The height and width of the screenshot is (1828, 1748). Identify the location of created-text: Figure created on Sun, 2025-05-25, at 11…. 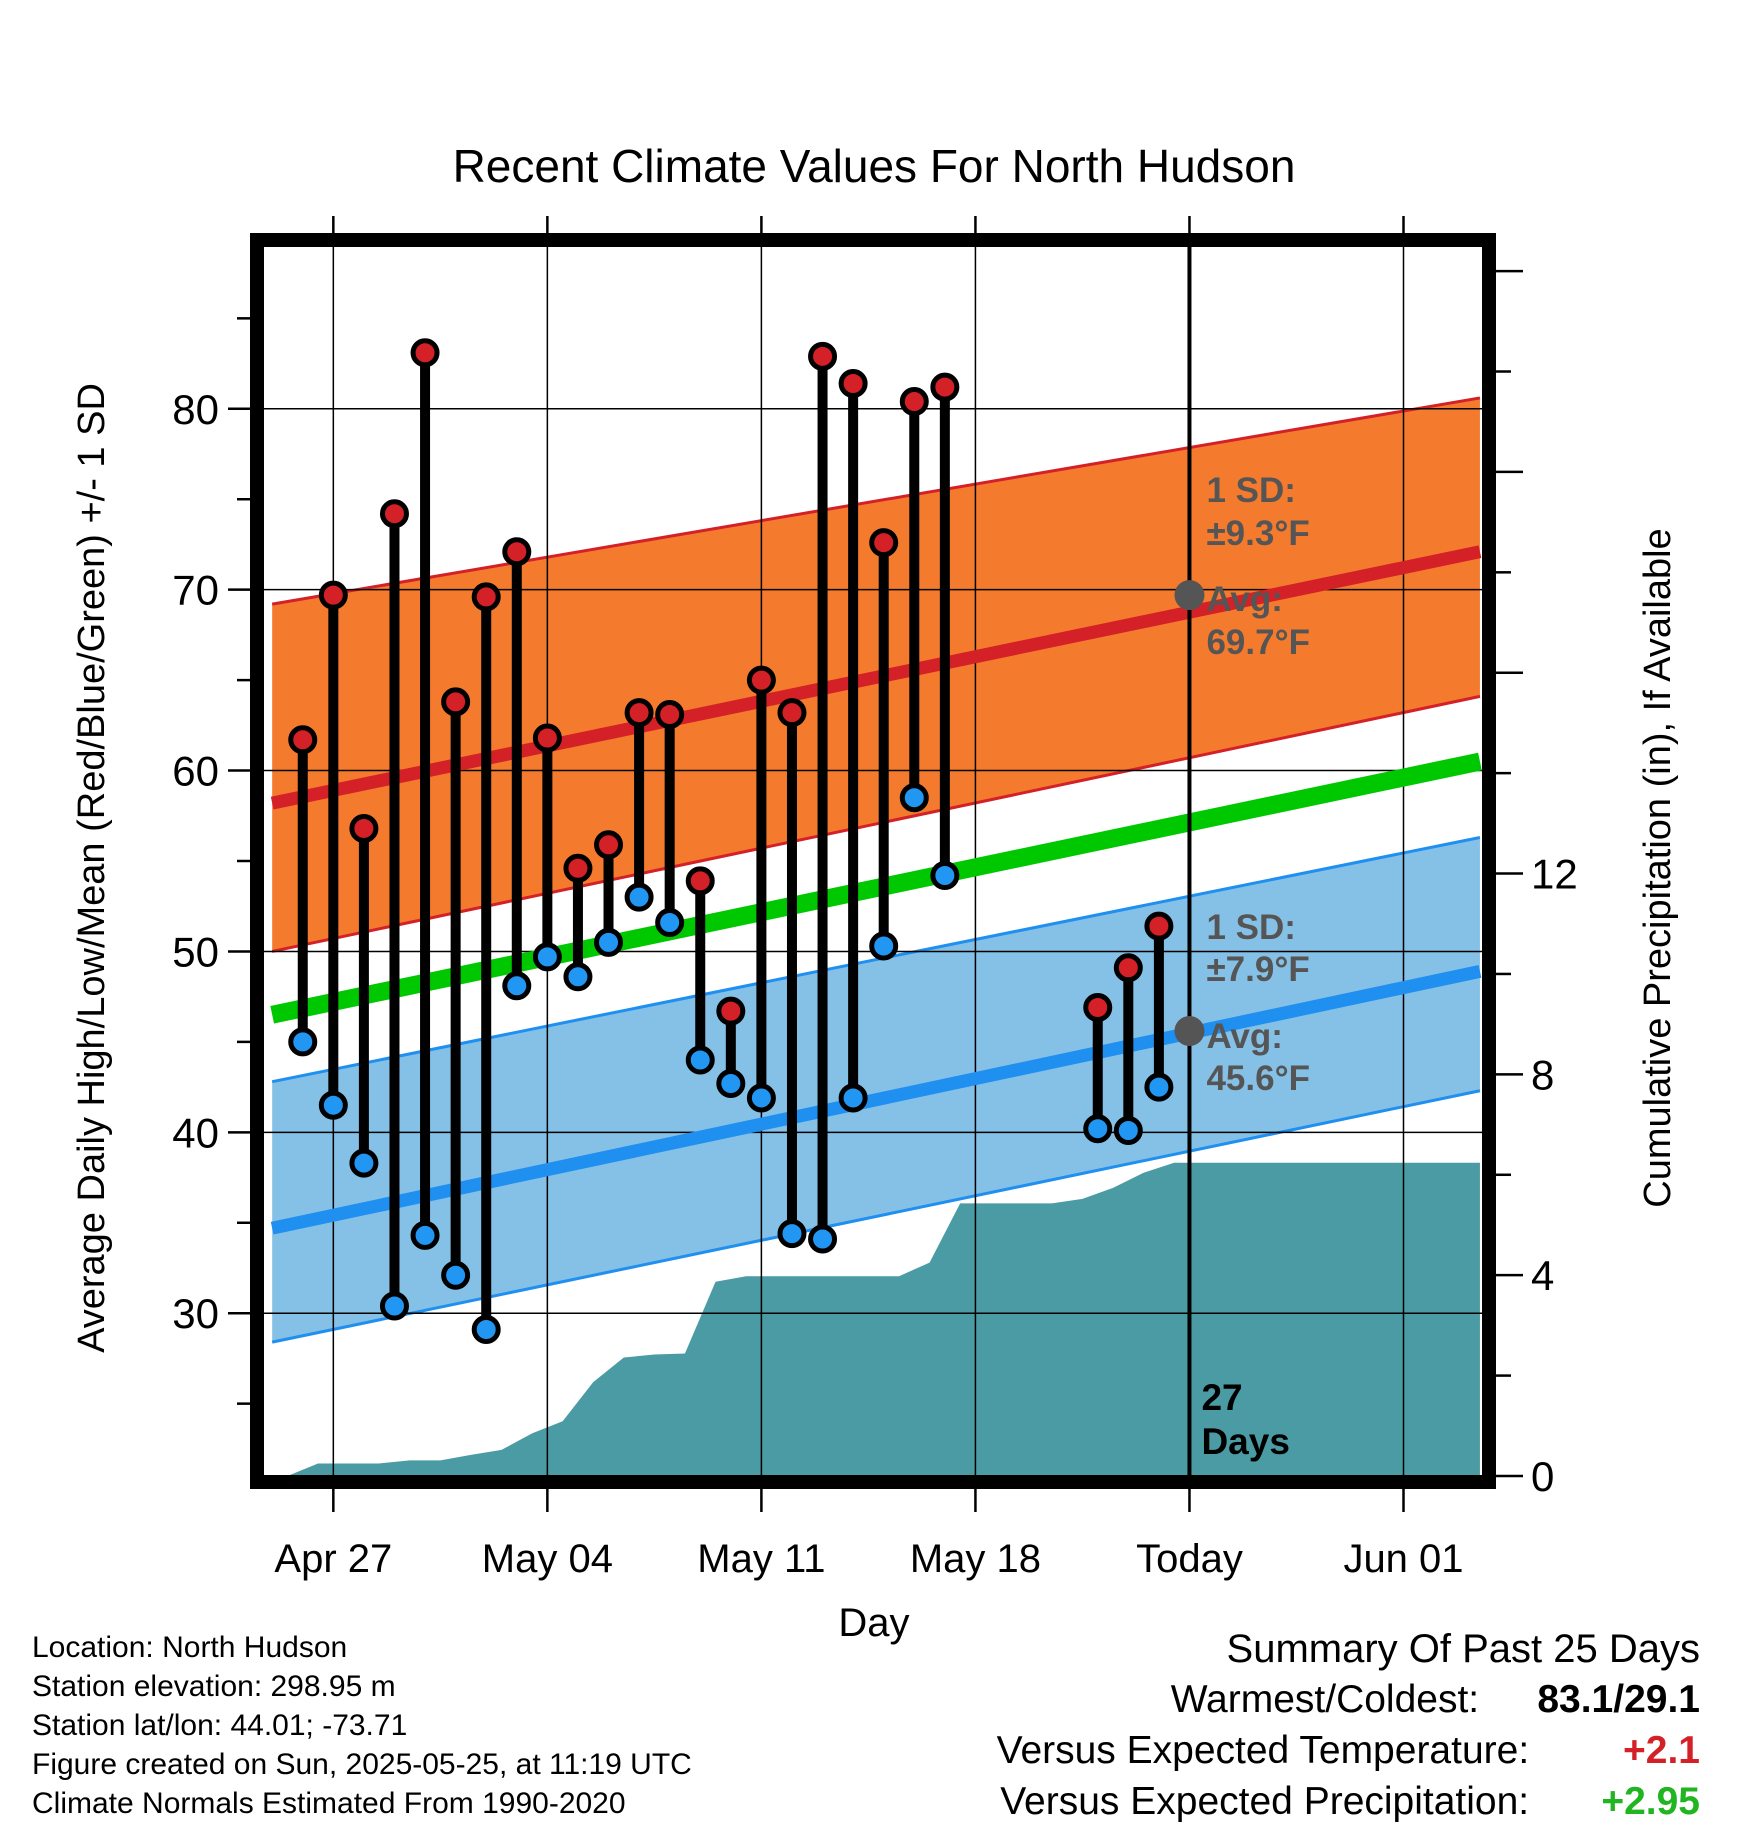
(362, 1764).